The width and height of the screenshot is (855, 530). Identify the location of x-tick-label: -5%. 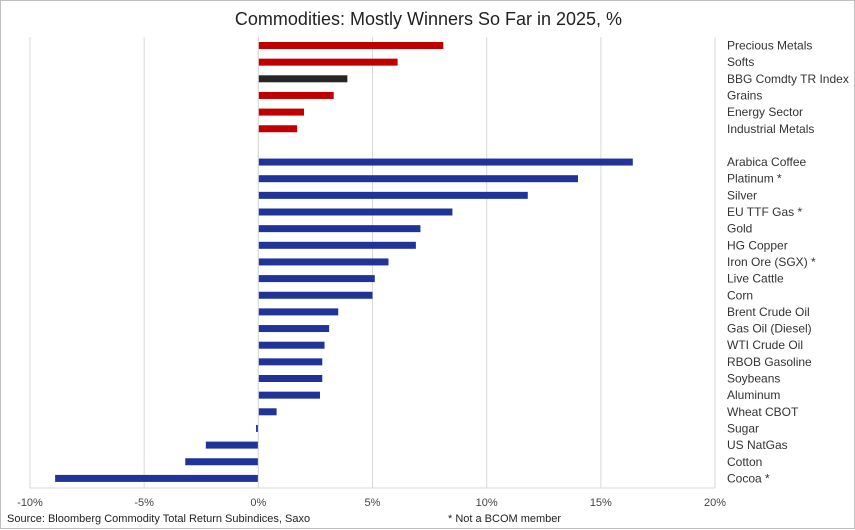
(144, 503).